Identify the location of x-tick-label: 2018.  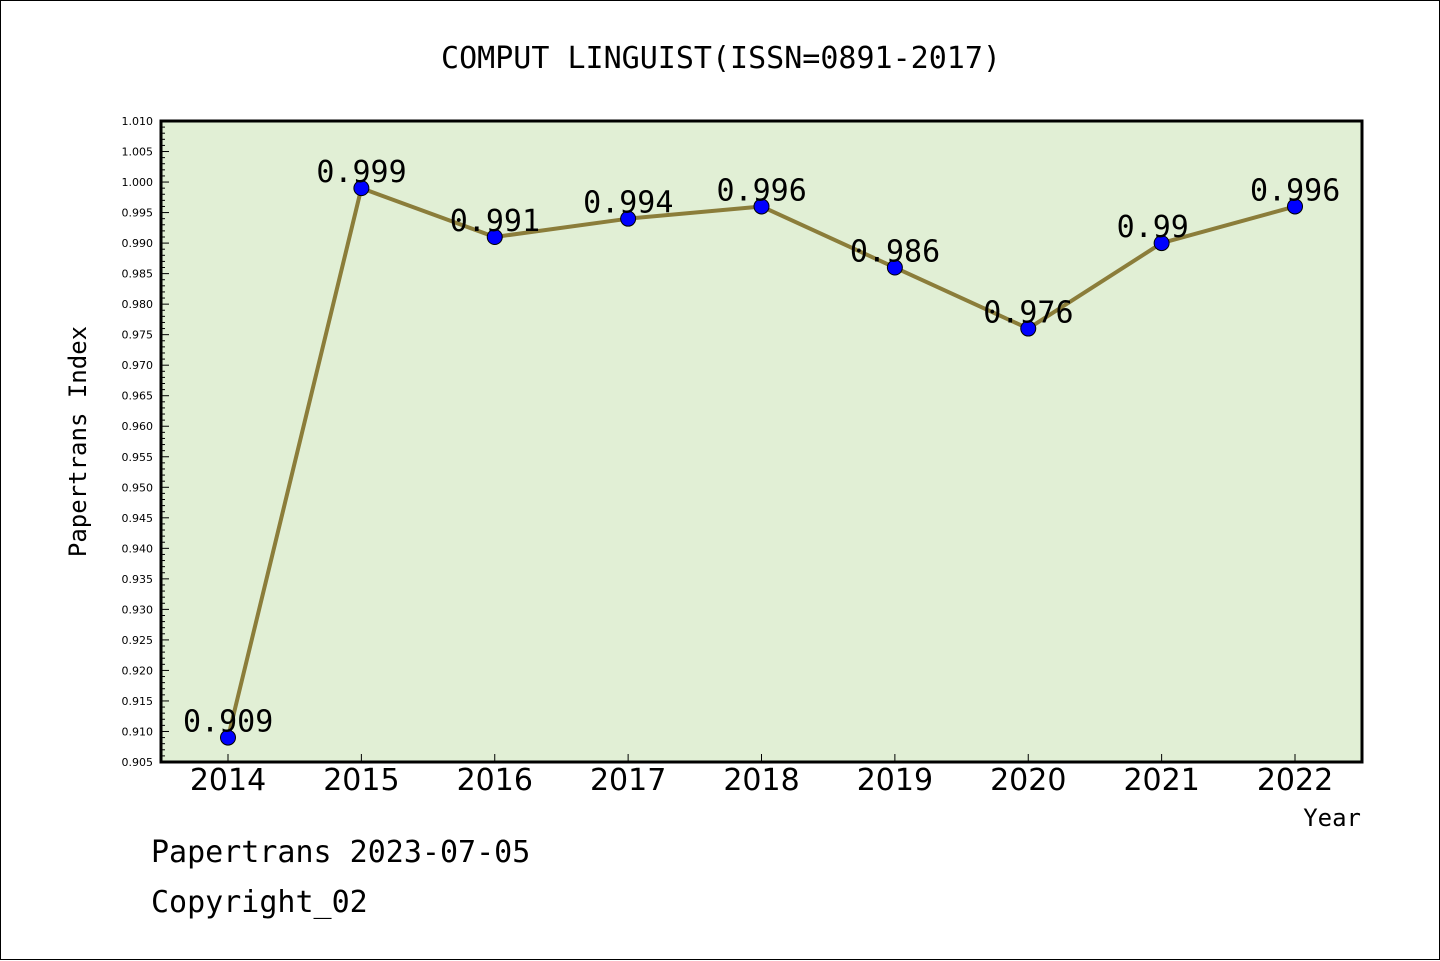
(761, 780).